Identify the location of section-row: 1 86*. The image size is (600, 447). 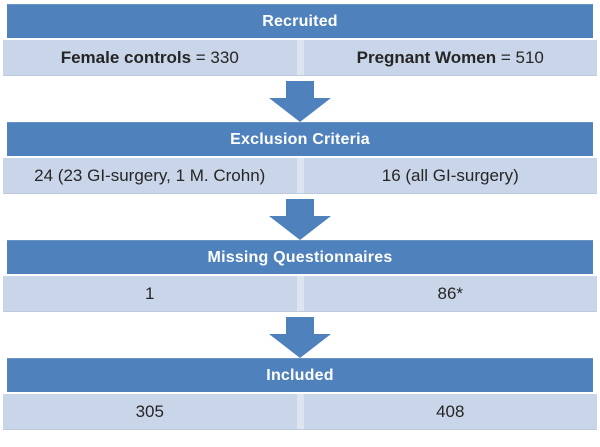
(300, 294).